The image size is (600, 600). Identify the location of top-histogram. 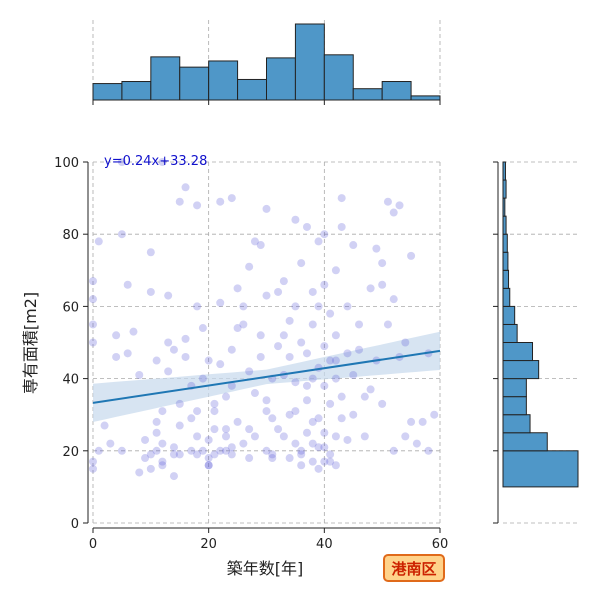
(266, 62).